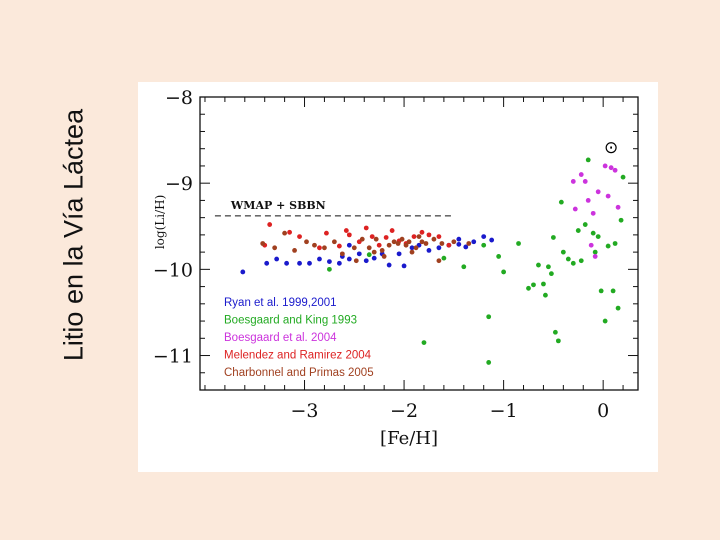  I want to click on y-axis-label: log(Li/H), so click(160, 222).